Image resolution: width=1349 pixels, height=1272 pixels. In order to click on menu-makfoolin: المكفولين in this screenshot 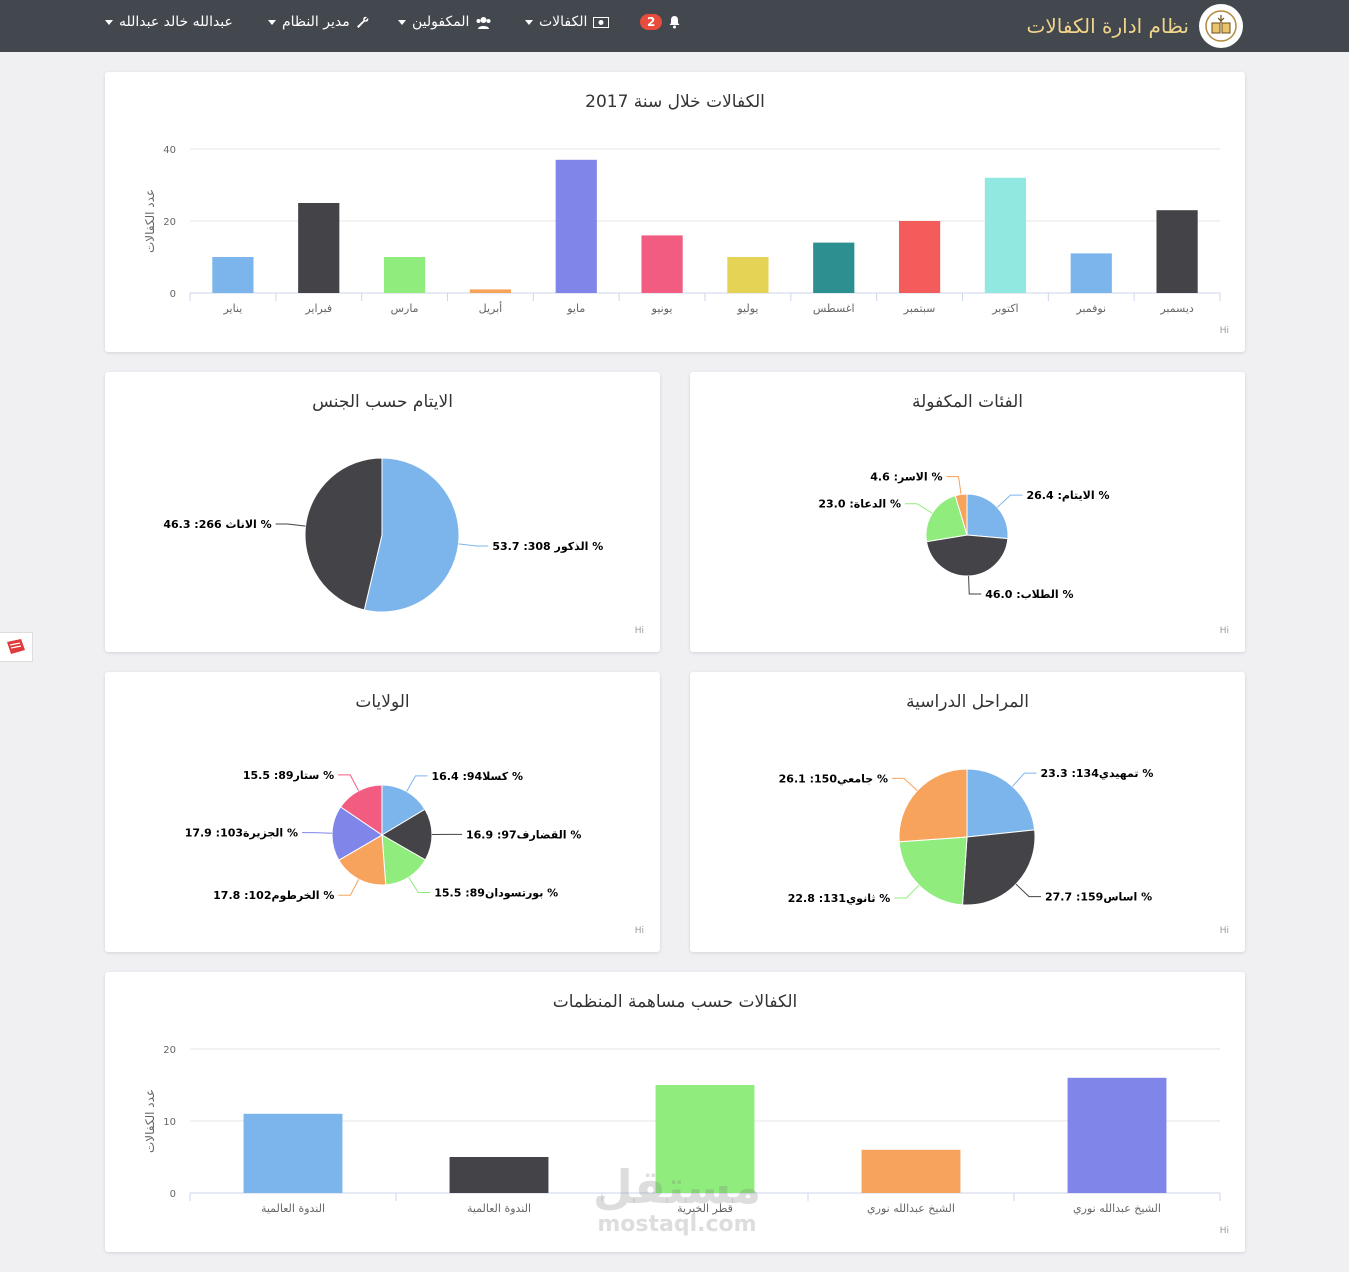, I will do `click(445, 22)`.